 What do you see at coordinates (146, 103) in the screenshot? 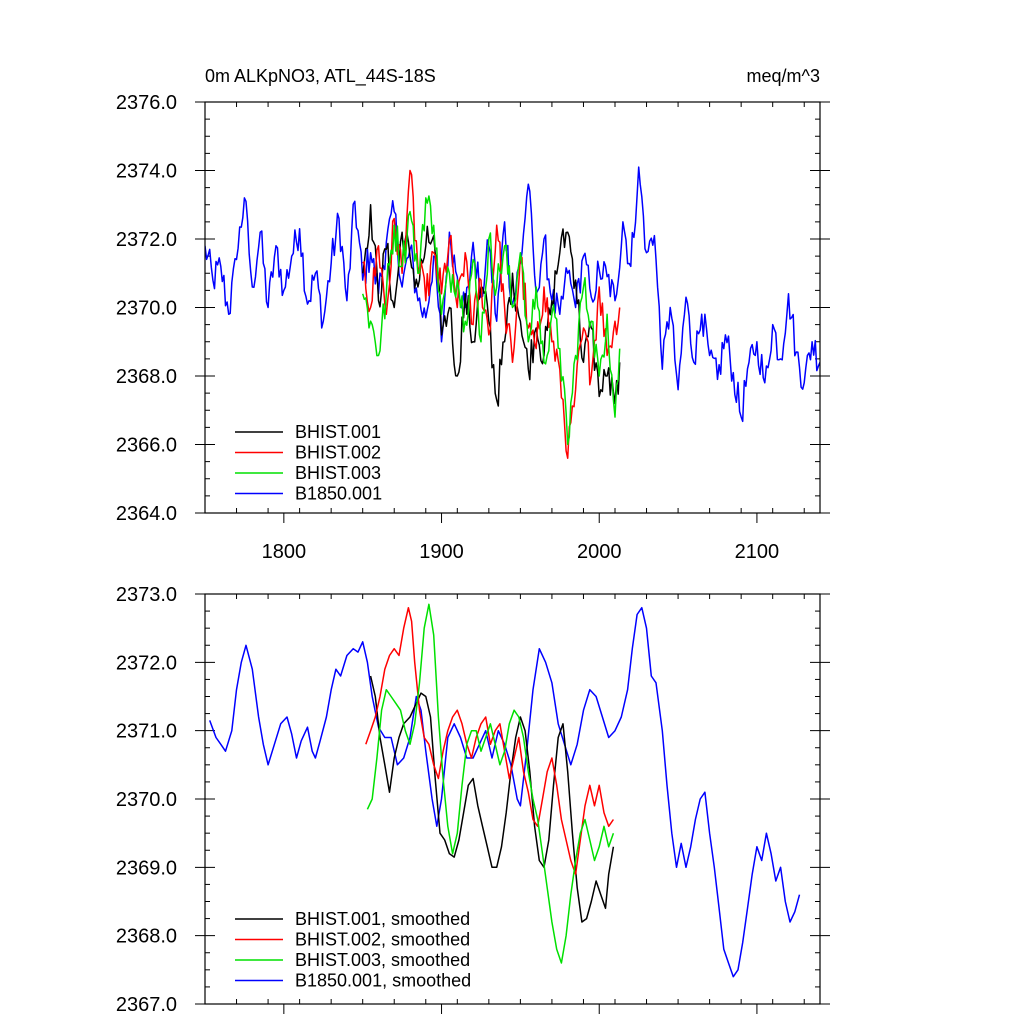
I see `y-tick-label: 2376.0` at bounding box center [146, 103].